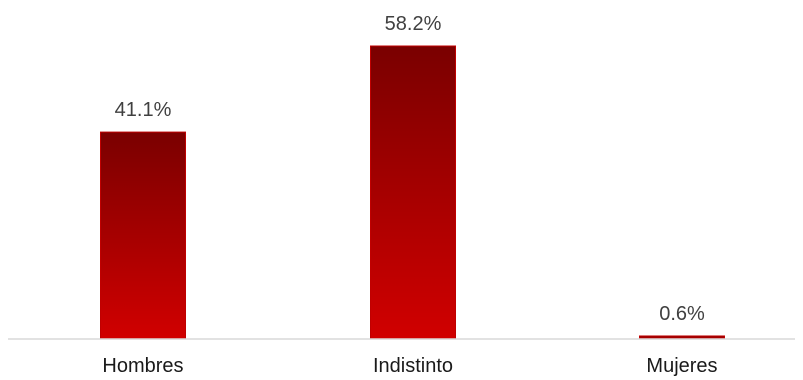 The height and width of the screenshot is (380, 803). Describe the element at coordinates (413, 366) in the screenshot. I see `category-label-indistinto: Indistinto` at that location.